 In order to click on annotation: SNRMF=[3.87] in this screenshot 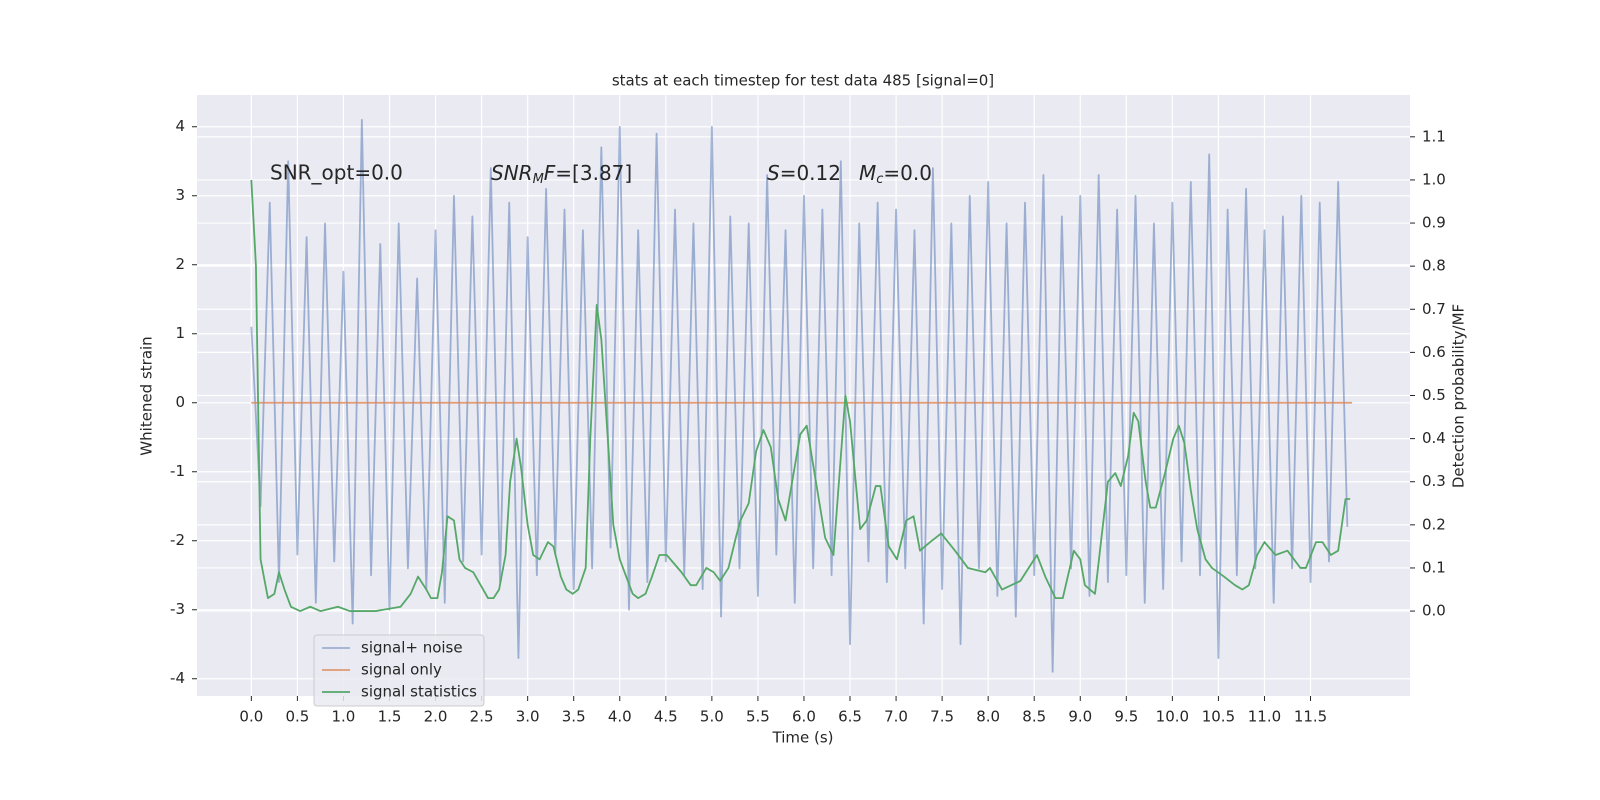, I will do `click(561, 174)`.